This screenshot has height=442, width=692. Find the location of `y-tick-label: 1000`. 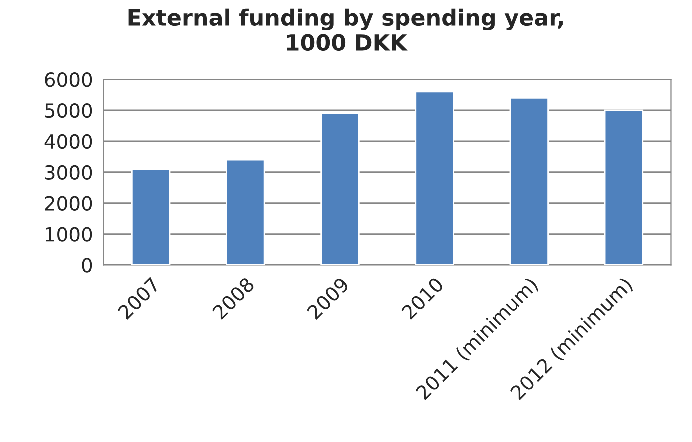

y-tick-label: 1000 is located at coordinates (69, 234).